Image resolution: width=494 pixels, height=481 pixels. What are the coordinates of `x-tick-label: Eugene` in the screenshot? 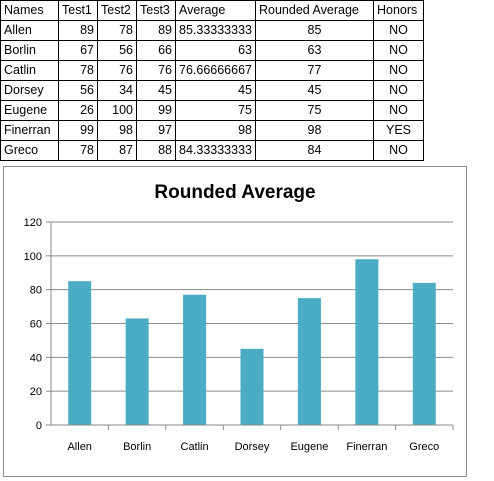 It's located at (309, 447).